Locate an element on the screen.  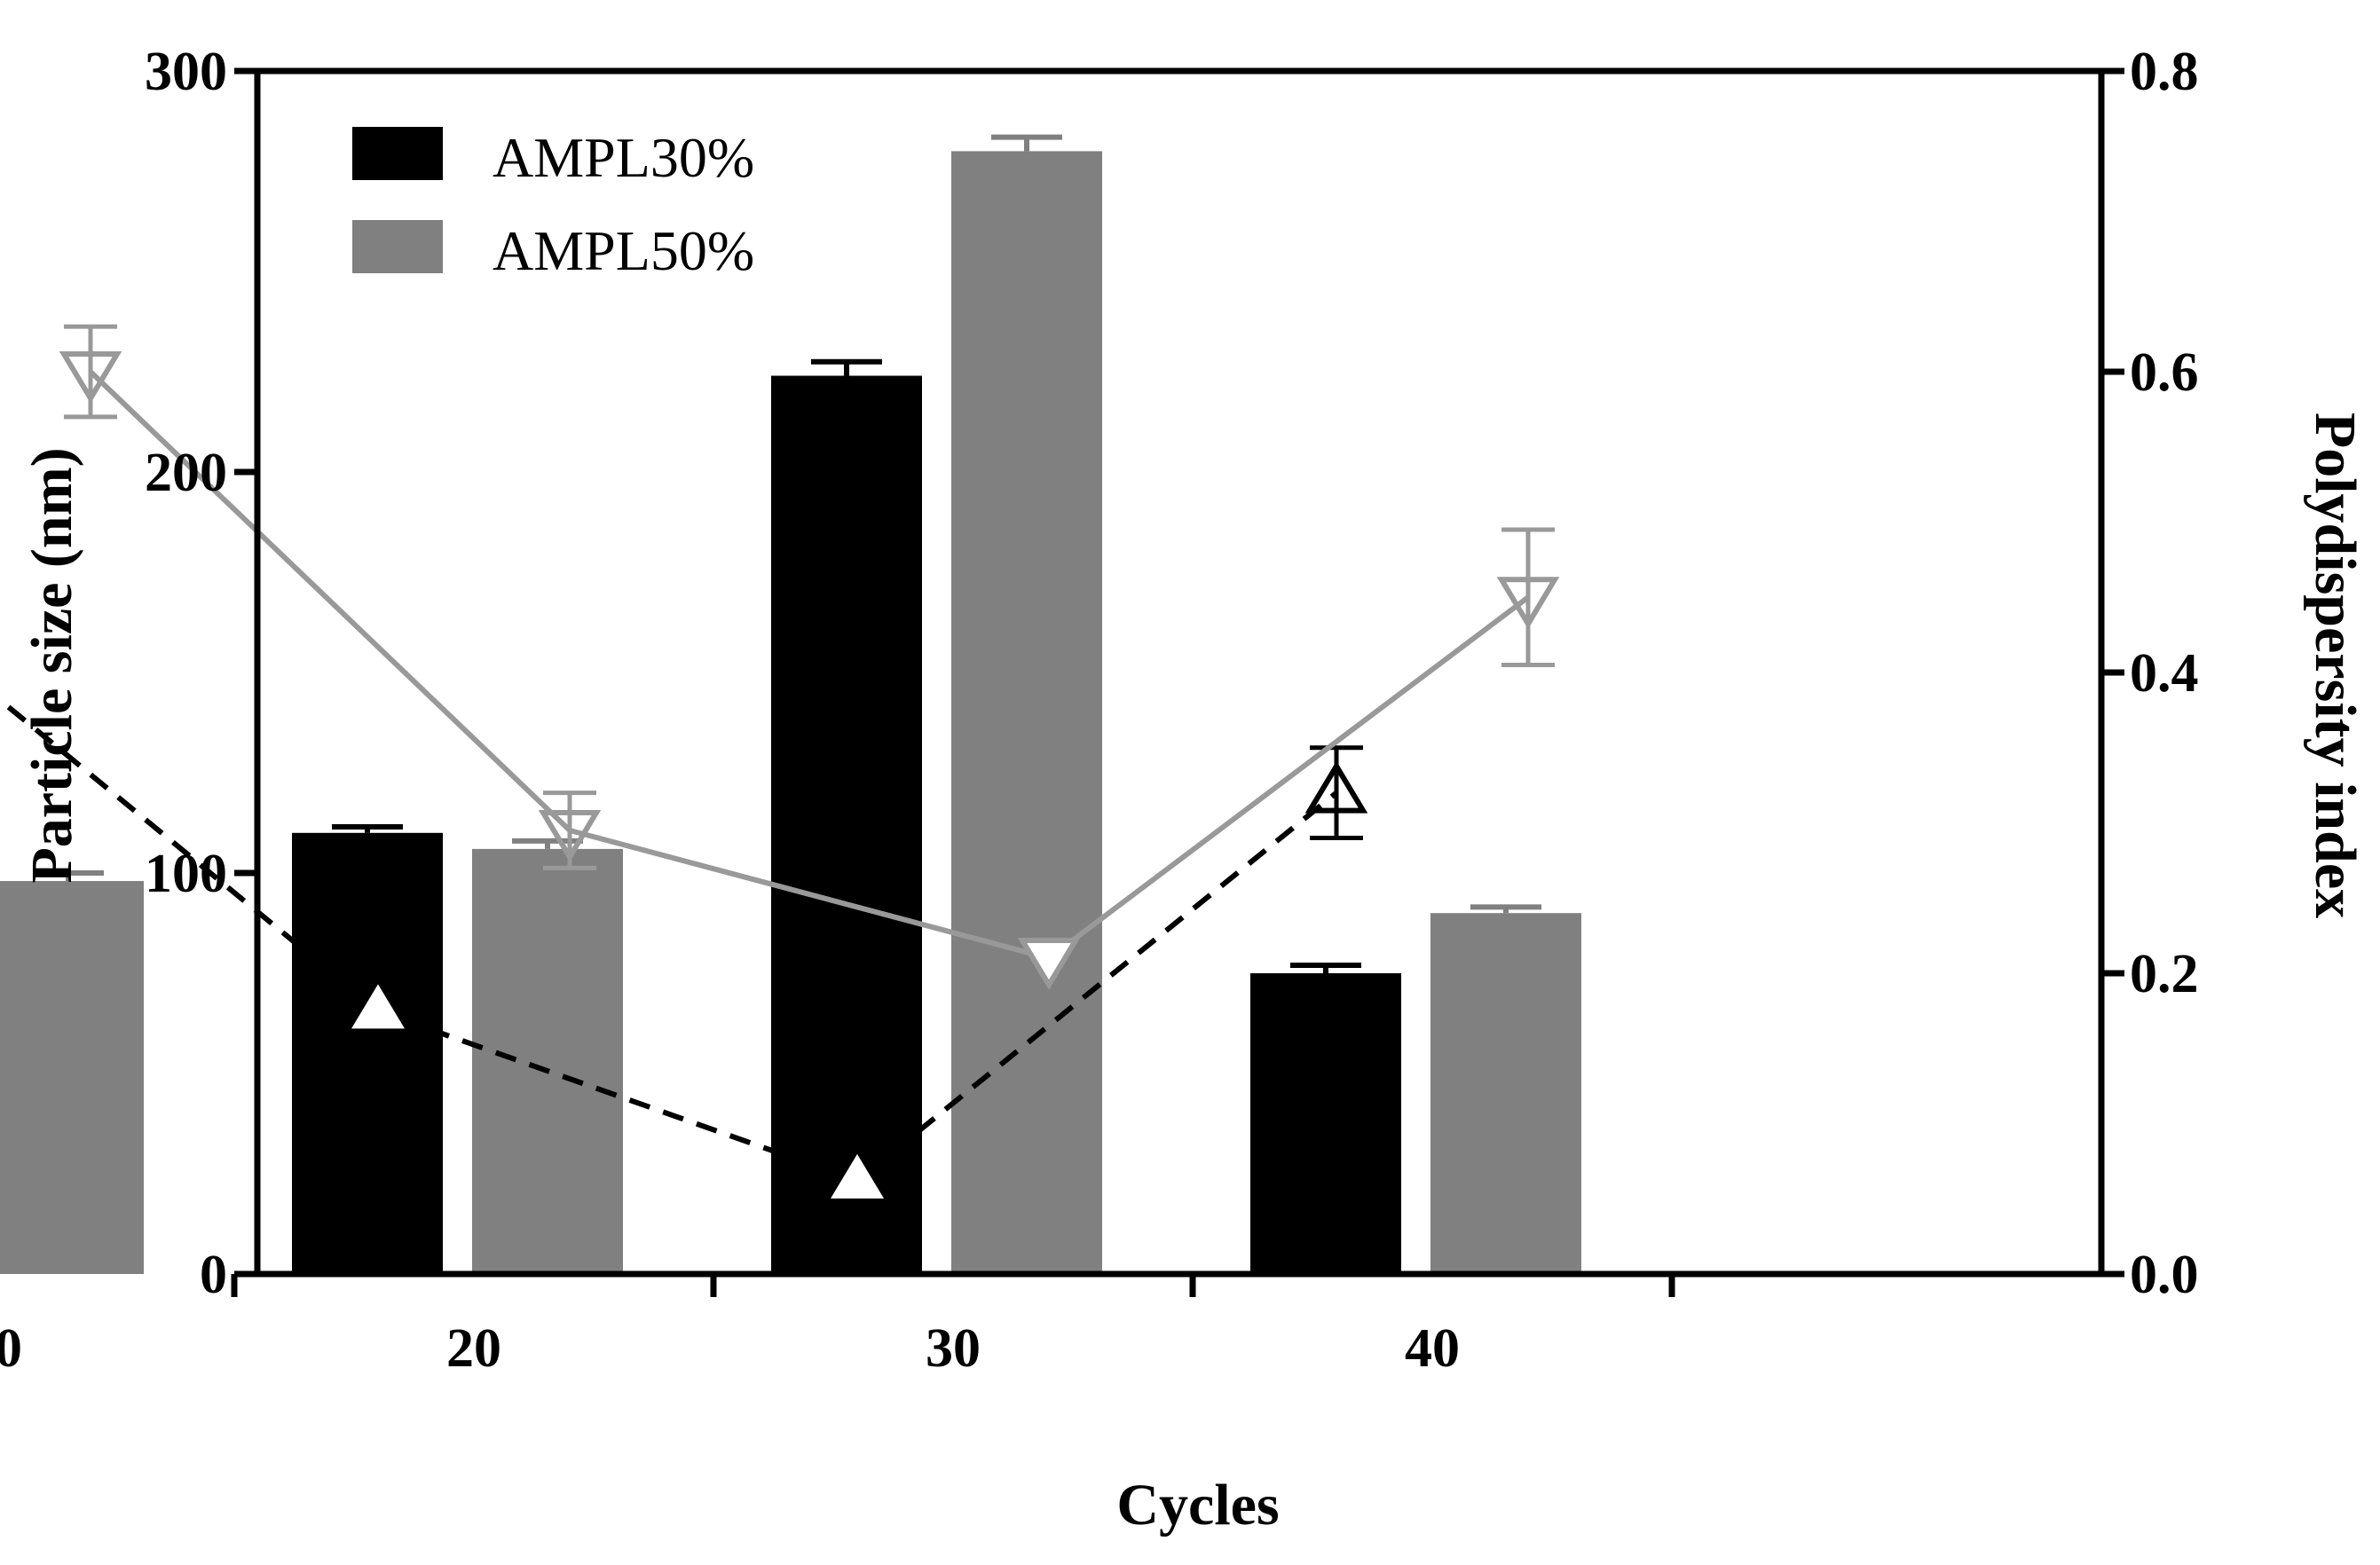
y2-tick-label: 0.4 is located at coordinates (2164, 673).